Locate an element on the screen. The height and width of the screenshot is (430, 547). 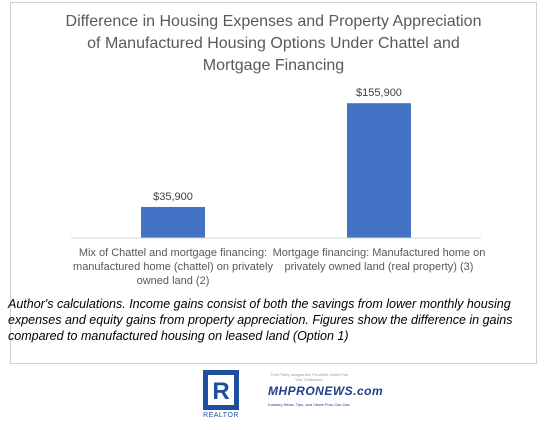
category-label-1-line-2: manufactured home (chattel) on privately is located at coordinates (173, 267).